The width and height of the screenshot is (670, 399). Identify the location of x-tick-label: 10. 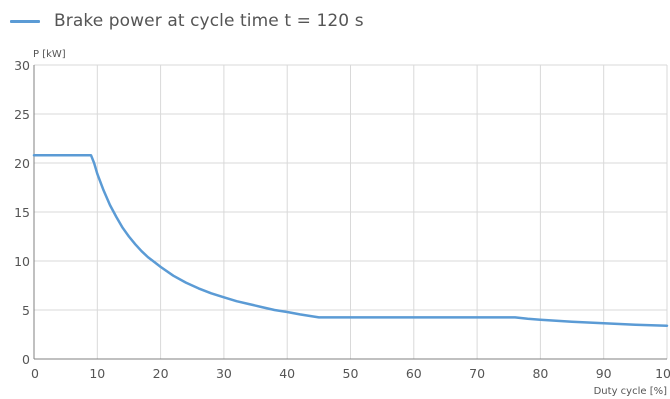
(97, 373).